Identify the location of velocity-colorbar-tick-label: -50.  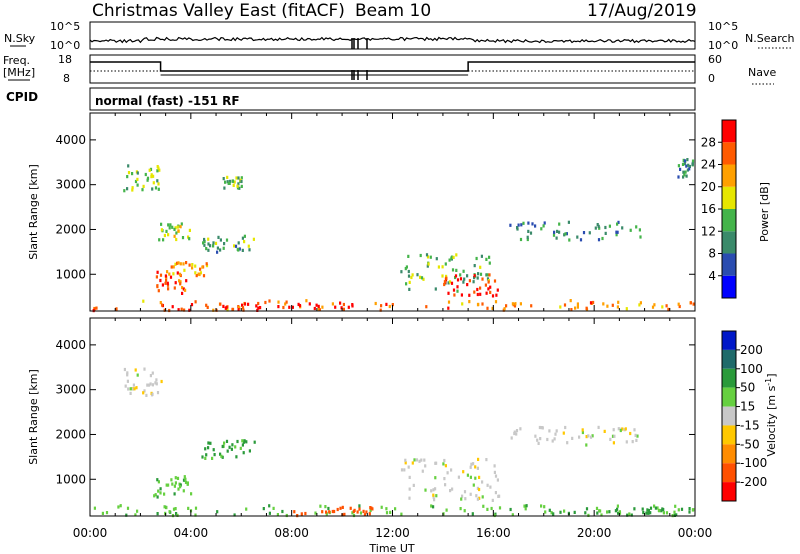
(750, 444).